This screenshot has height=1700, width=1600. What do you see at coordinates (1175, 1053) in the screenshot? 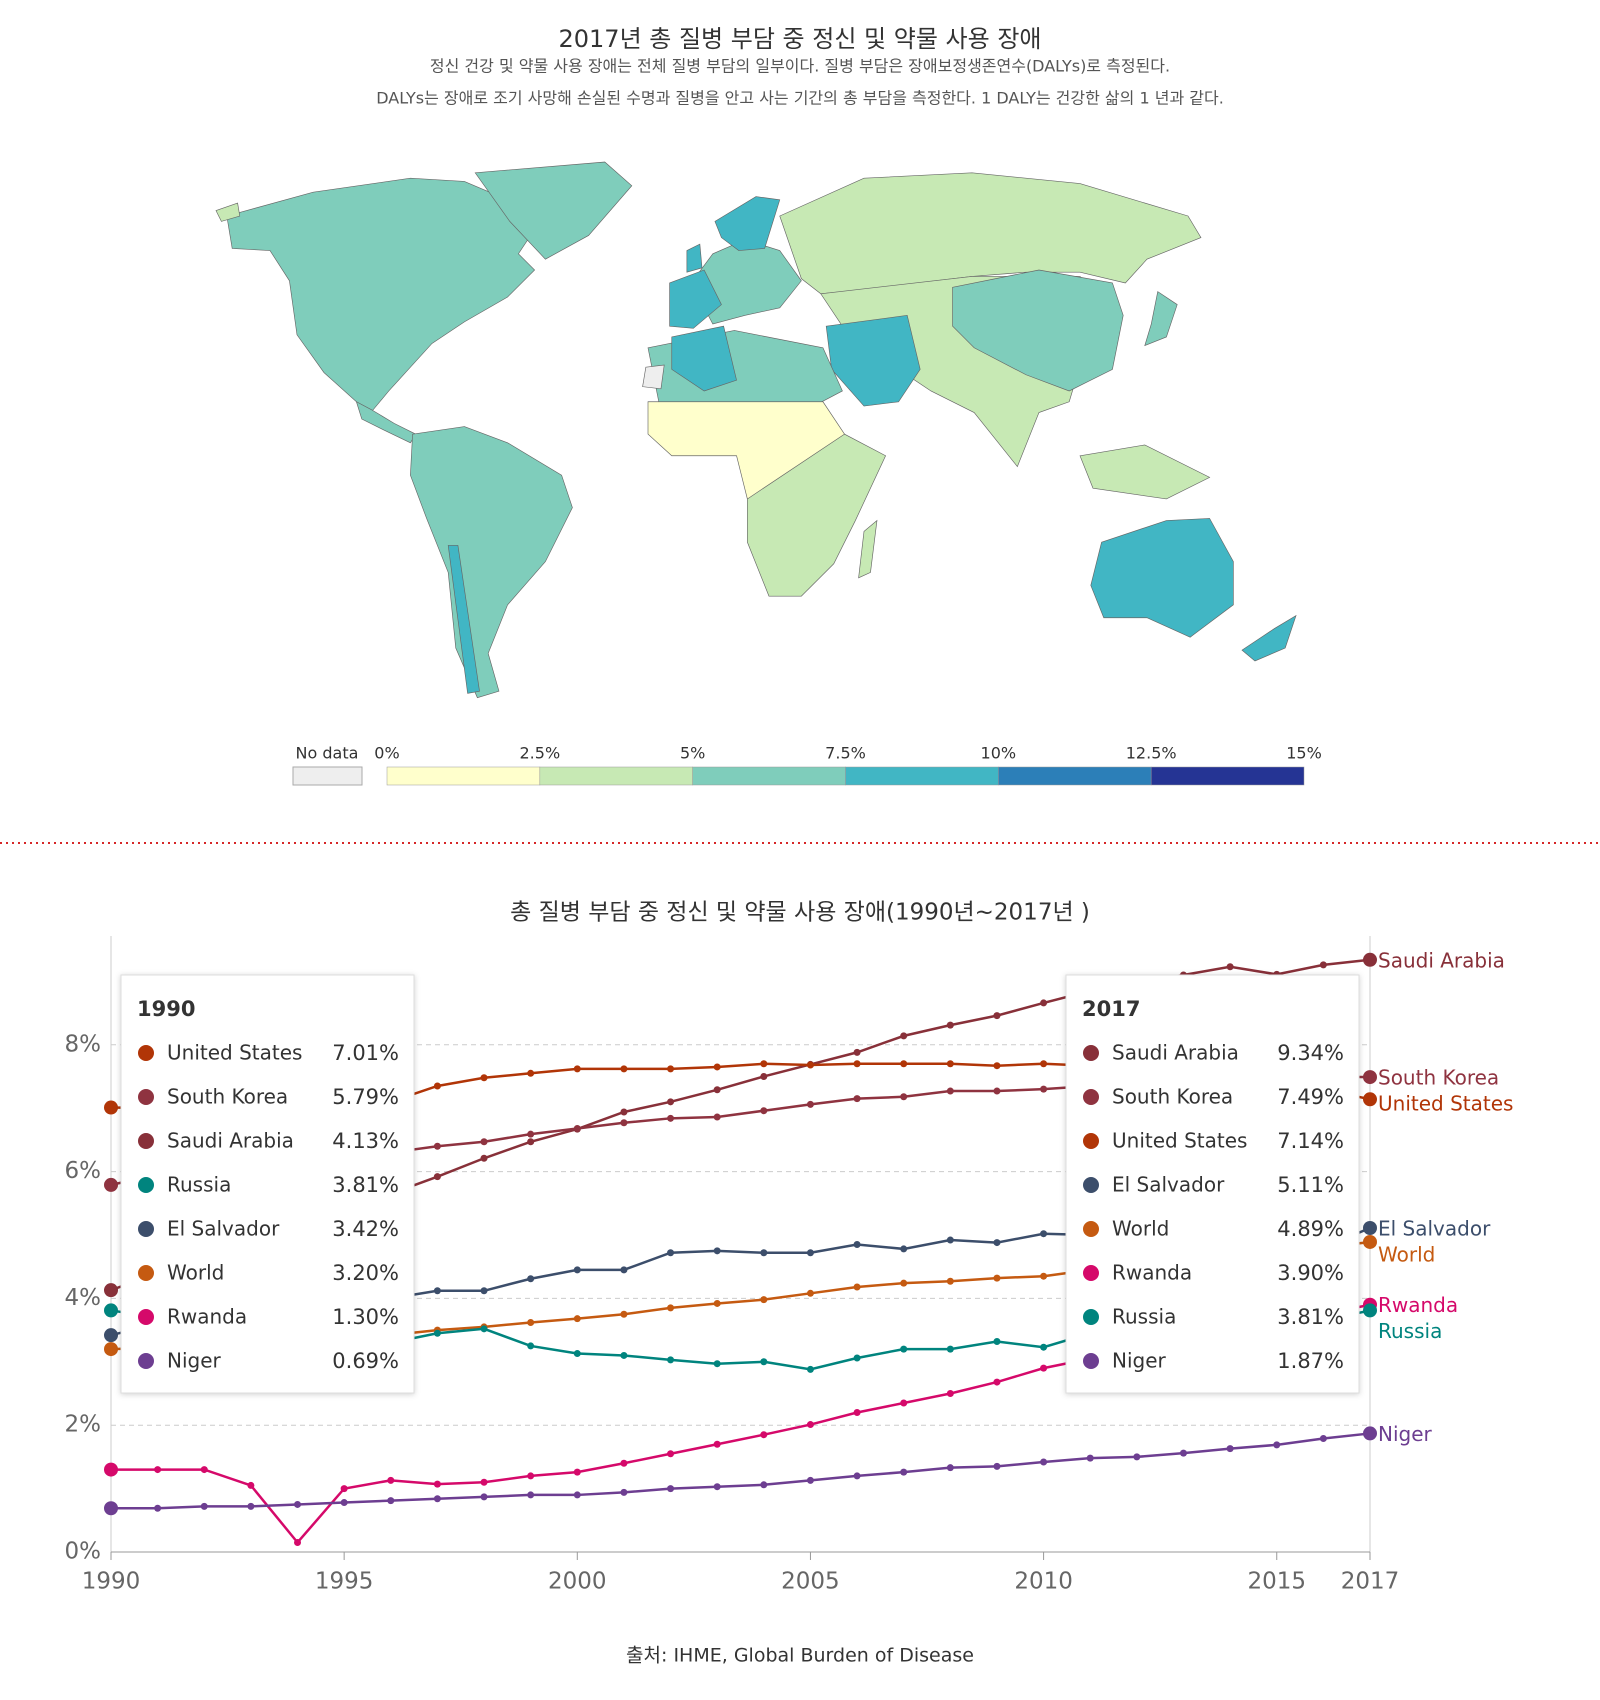
I see `tooltip-name: Saudi Arabia` at bounding box center [1175, 1053].